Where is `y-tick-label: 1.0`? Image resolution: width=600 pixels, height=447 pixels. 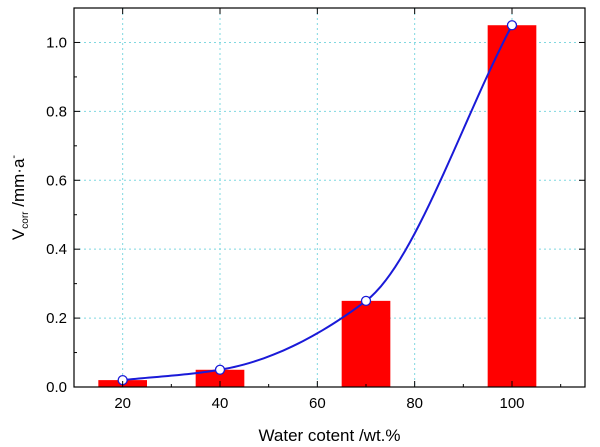 y-tick-label: 1.0 is located at coordinates (56, 42).